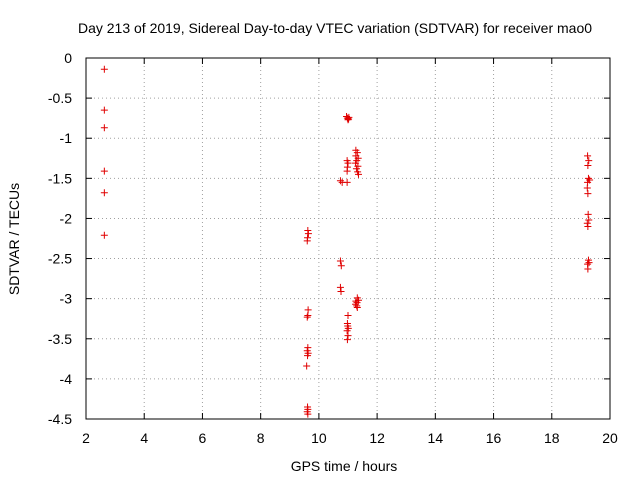 This screenshot has width=640, height=480. What do you see at coordinates (66, 299) in the screenshot?
I see `y-tick-label: -3` at bounding box center [66, 299].